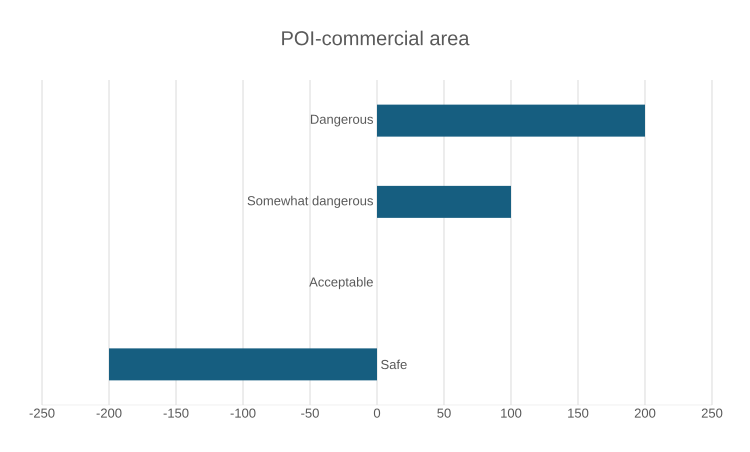  Describe the element at coordinates (377, 413) in the screenshot. I see `x-tick-label: 0` at that location.